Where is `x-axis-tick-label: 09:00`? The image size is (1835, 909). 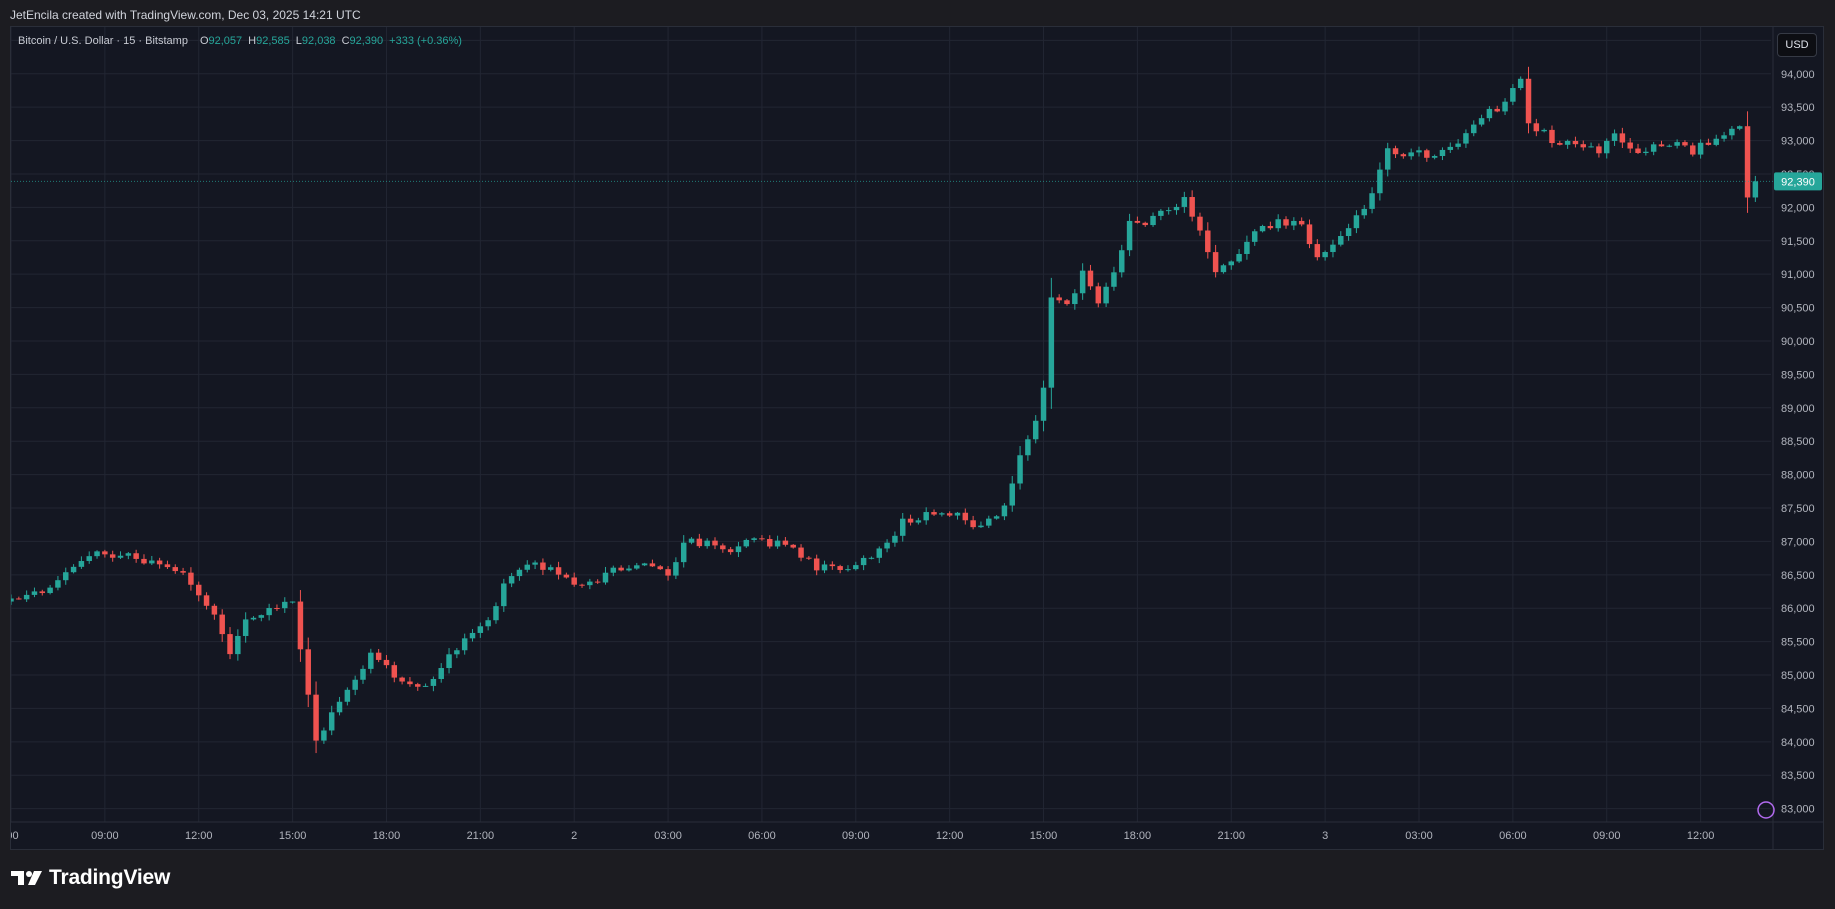 x-axis-tick-label: 09:00 is located at coordinates (1607, 836).